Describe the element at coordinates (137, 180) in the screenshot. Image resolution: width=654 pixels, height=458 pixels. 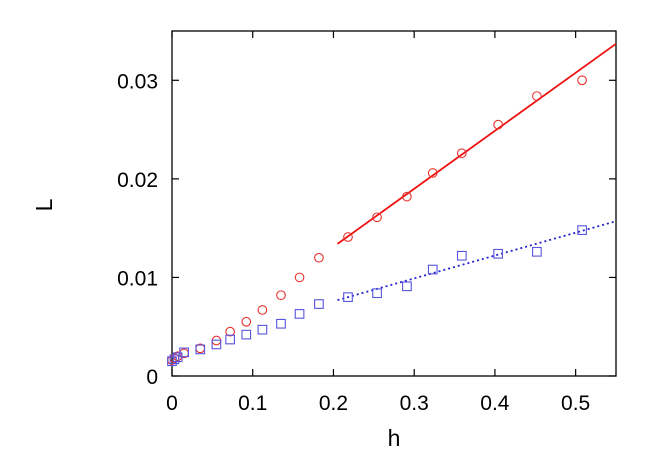
I see `y-tick-label: 0.02` at that location.